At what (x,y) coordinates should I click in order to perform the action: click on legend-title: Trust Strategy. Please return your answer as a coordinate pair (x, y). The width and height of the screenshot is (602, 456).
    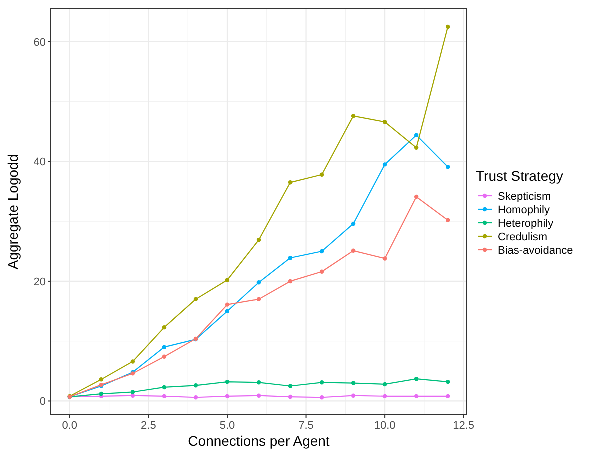
    Looking at the image, I should click on (520, 176).